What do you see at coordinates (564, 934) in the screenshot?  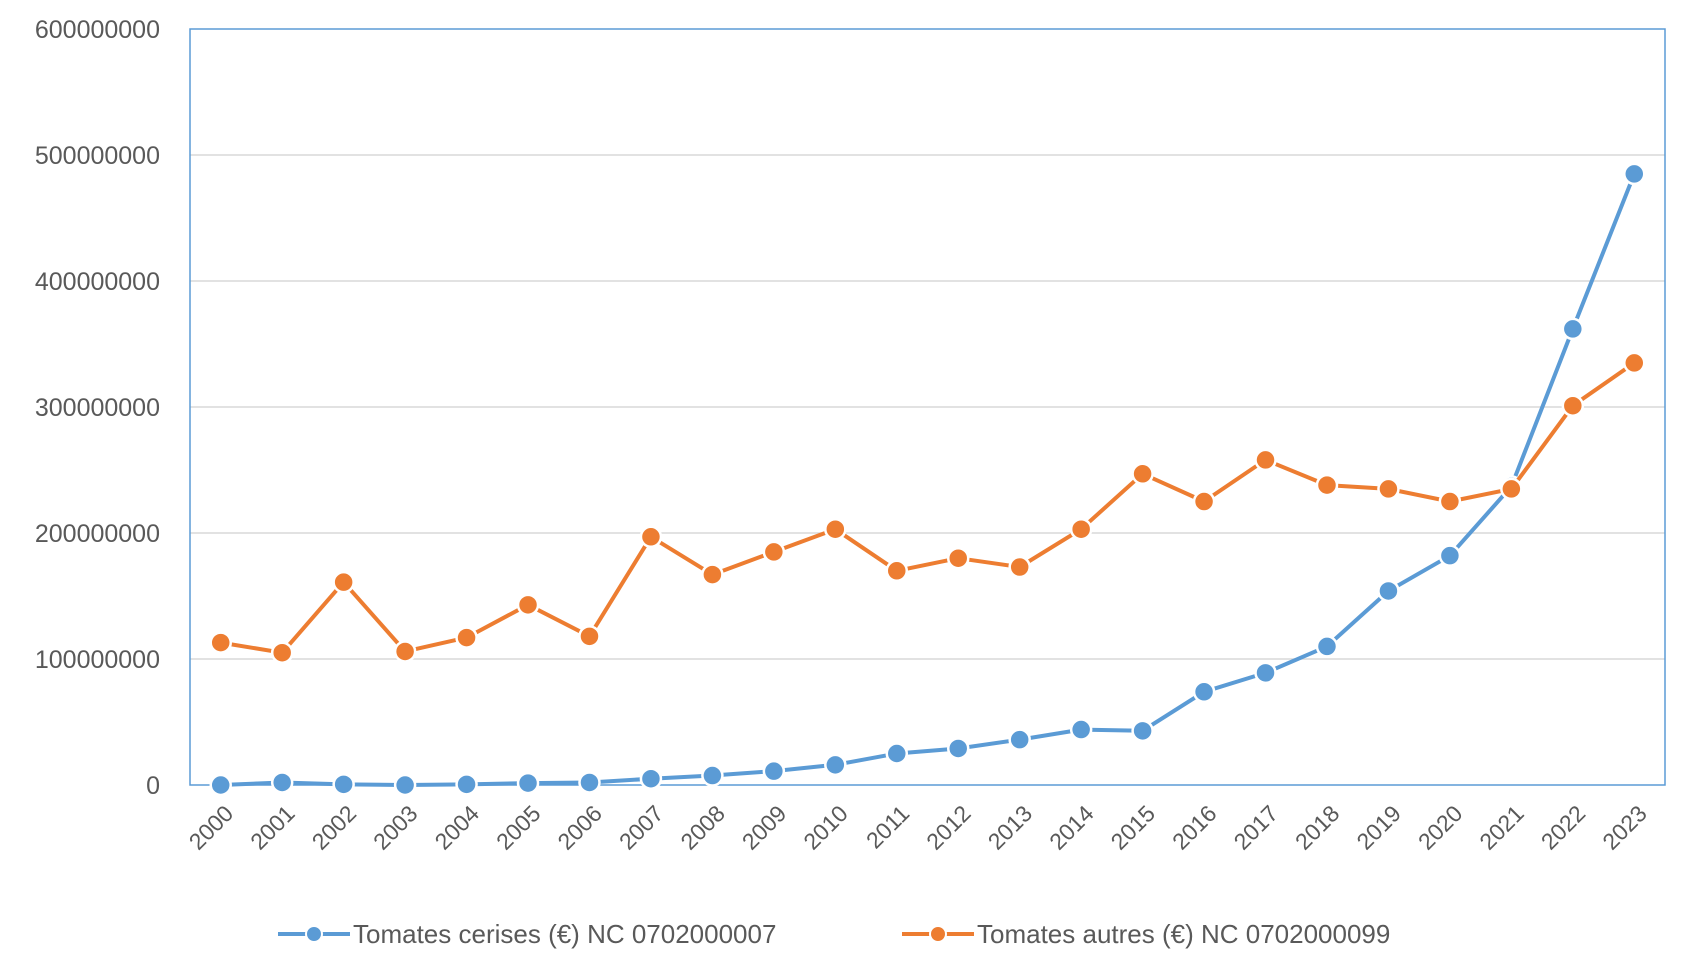 I see `legend-label: Tomates cerises (€) NC 0702000007` at bounding box center [564, 934].